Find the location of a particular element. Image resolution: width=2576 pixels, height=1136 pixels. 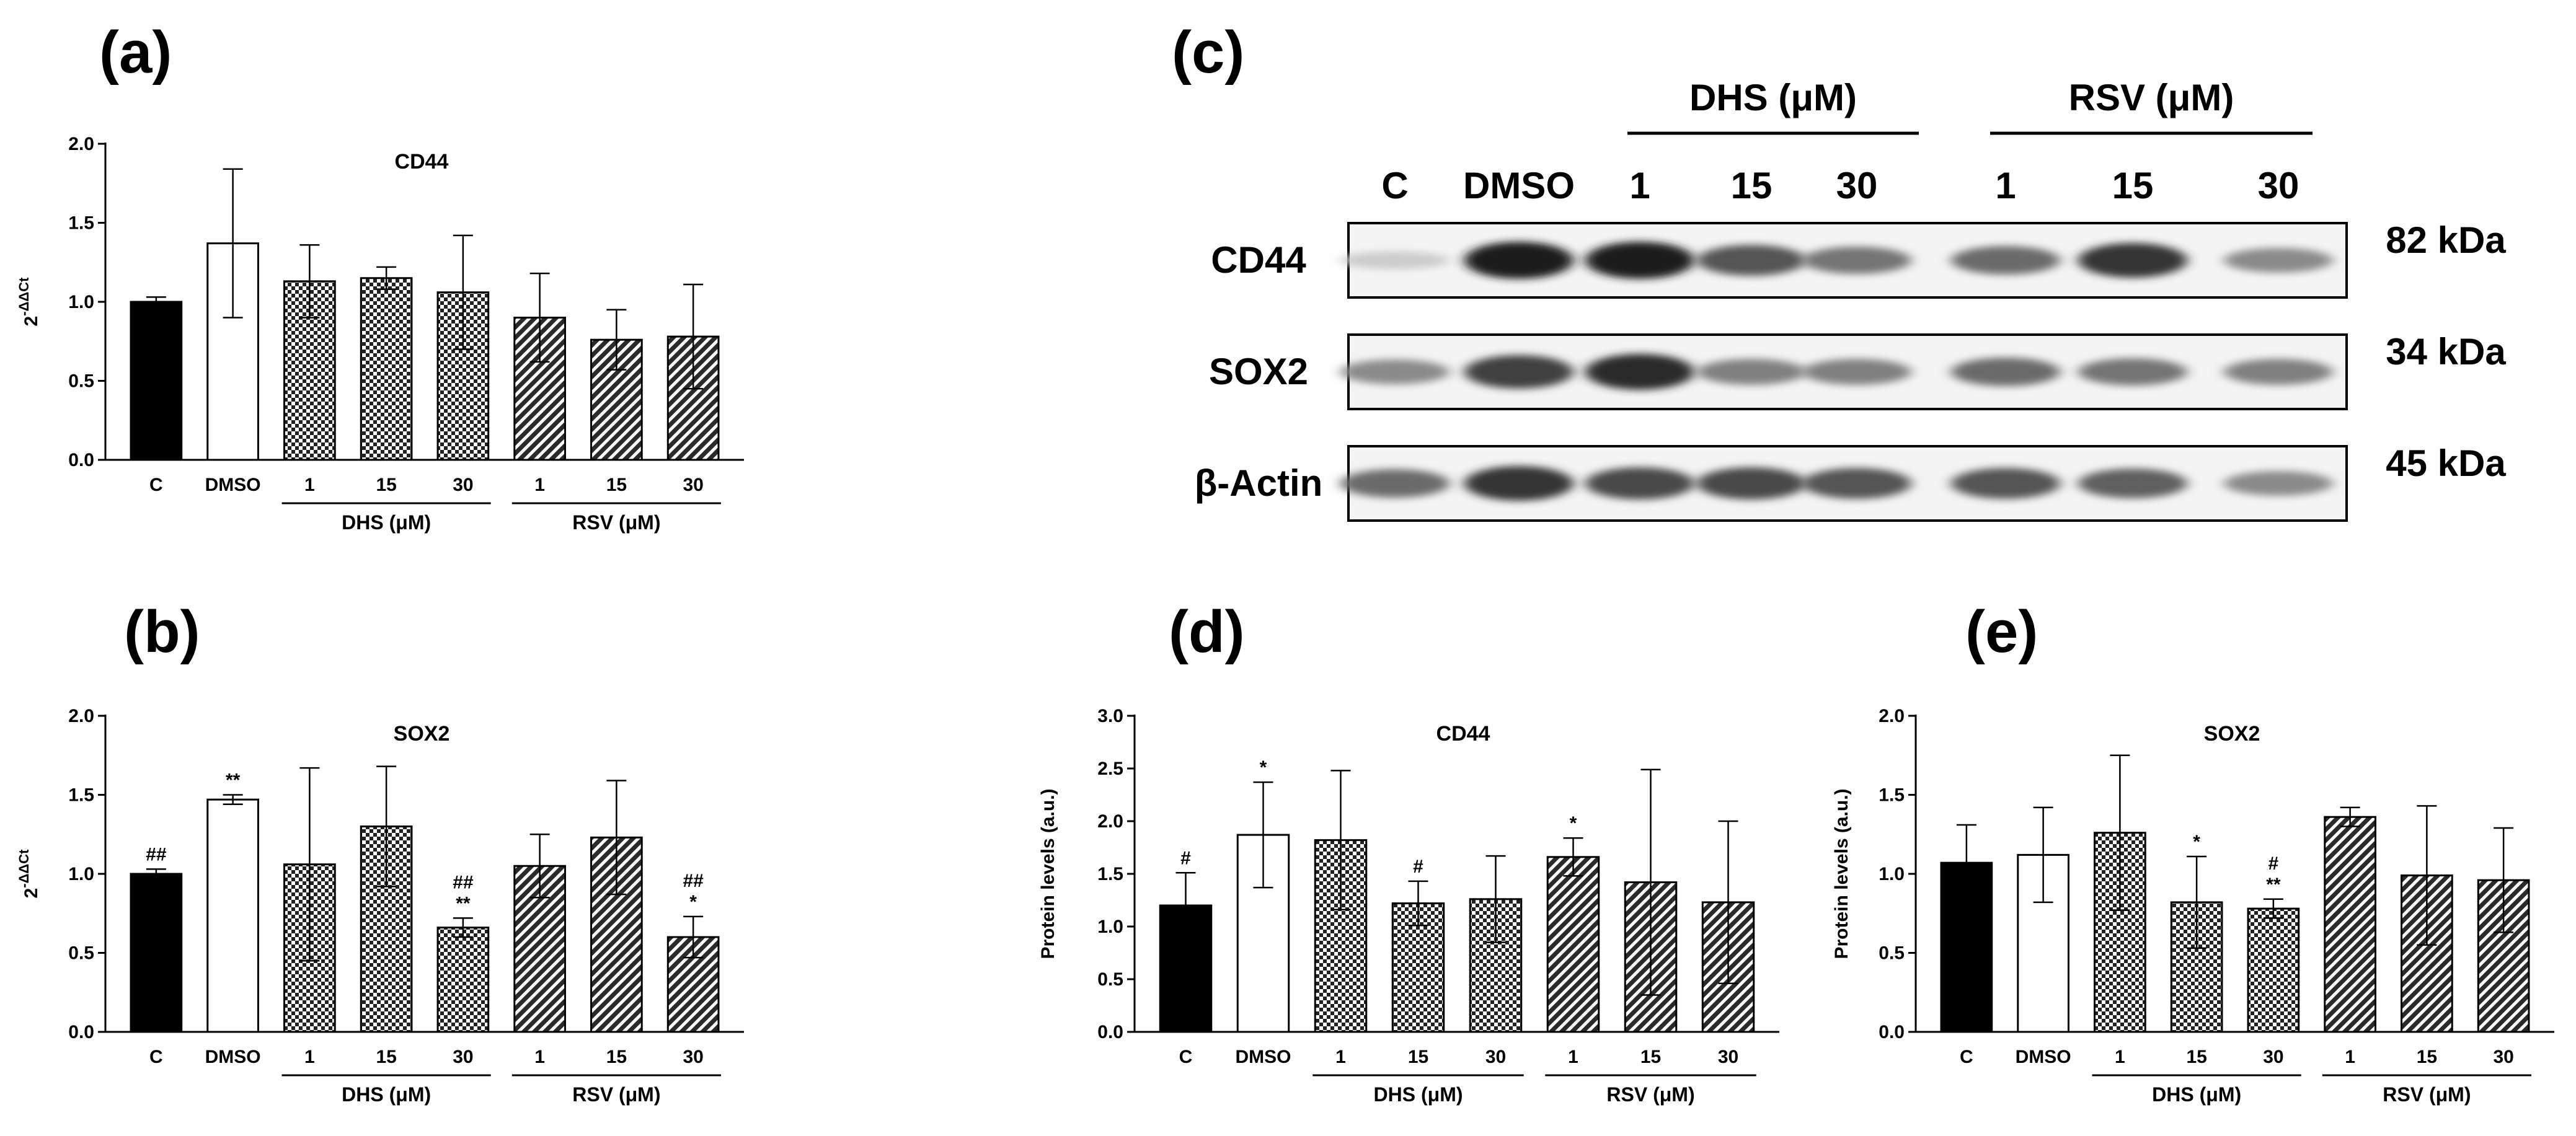

blot-protein-label: SOX2 is located at coordinates (1258, 372).